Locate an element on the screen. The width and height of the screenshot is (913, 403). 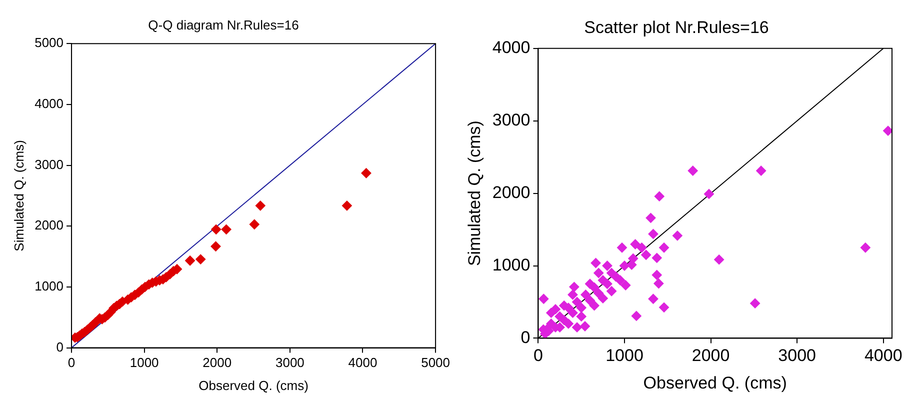
chart-title: Q-Q diagram Nr.Rules=16 is located at coordinates (223, 24).